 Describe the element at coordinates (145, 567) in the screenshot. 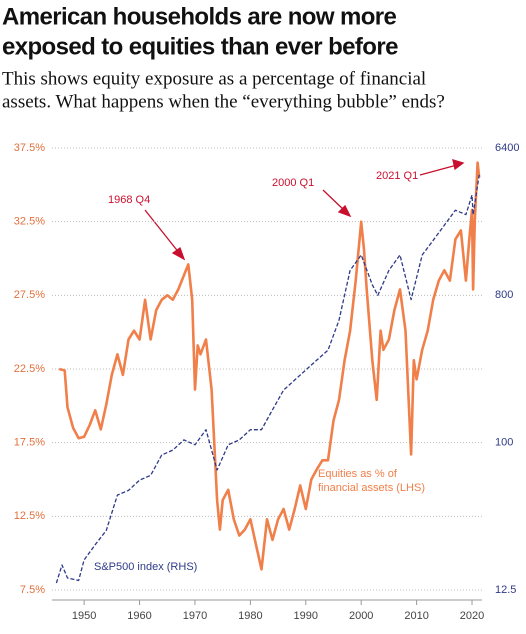

I see `legend-label: S&P500 index (RHS)` at that location.